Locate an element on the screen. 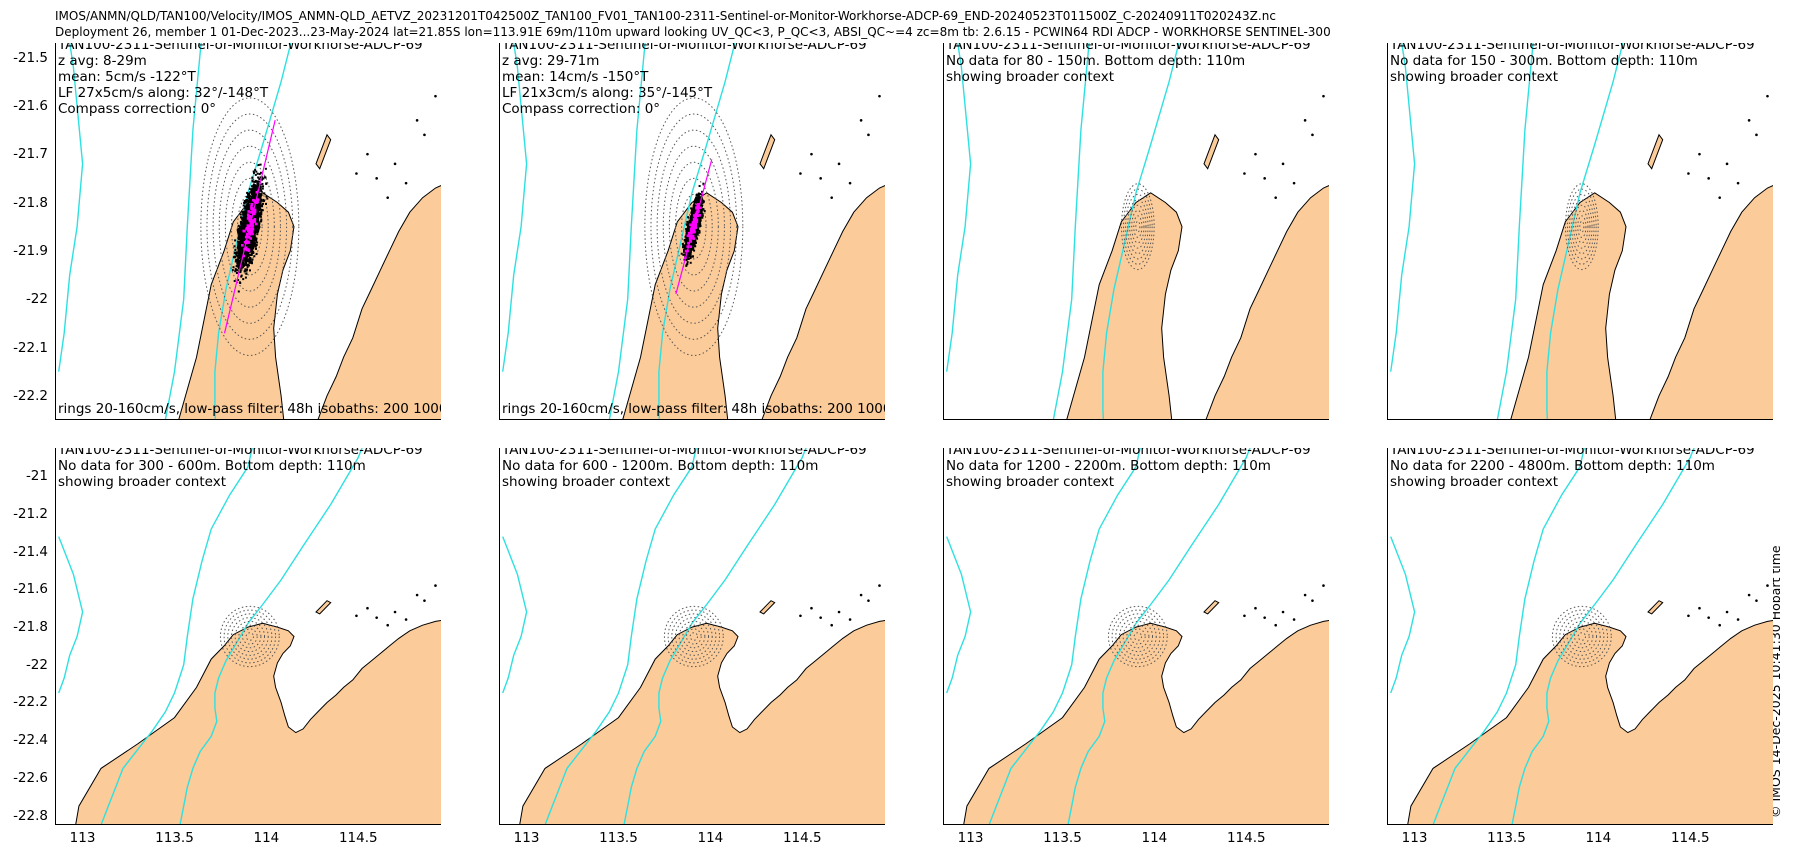 The width and height of the screenshot is (1800, 850). lowpass-scatter is located at coordinates (250, 224).